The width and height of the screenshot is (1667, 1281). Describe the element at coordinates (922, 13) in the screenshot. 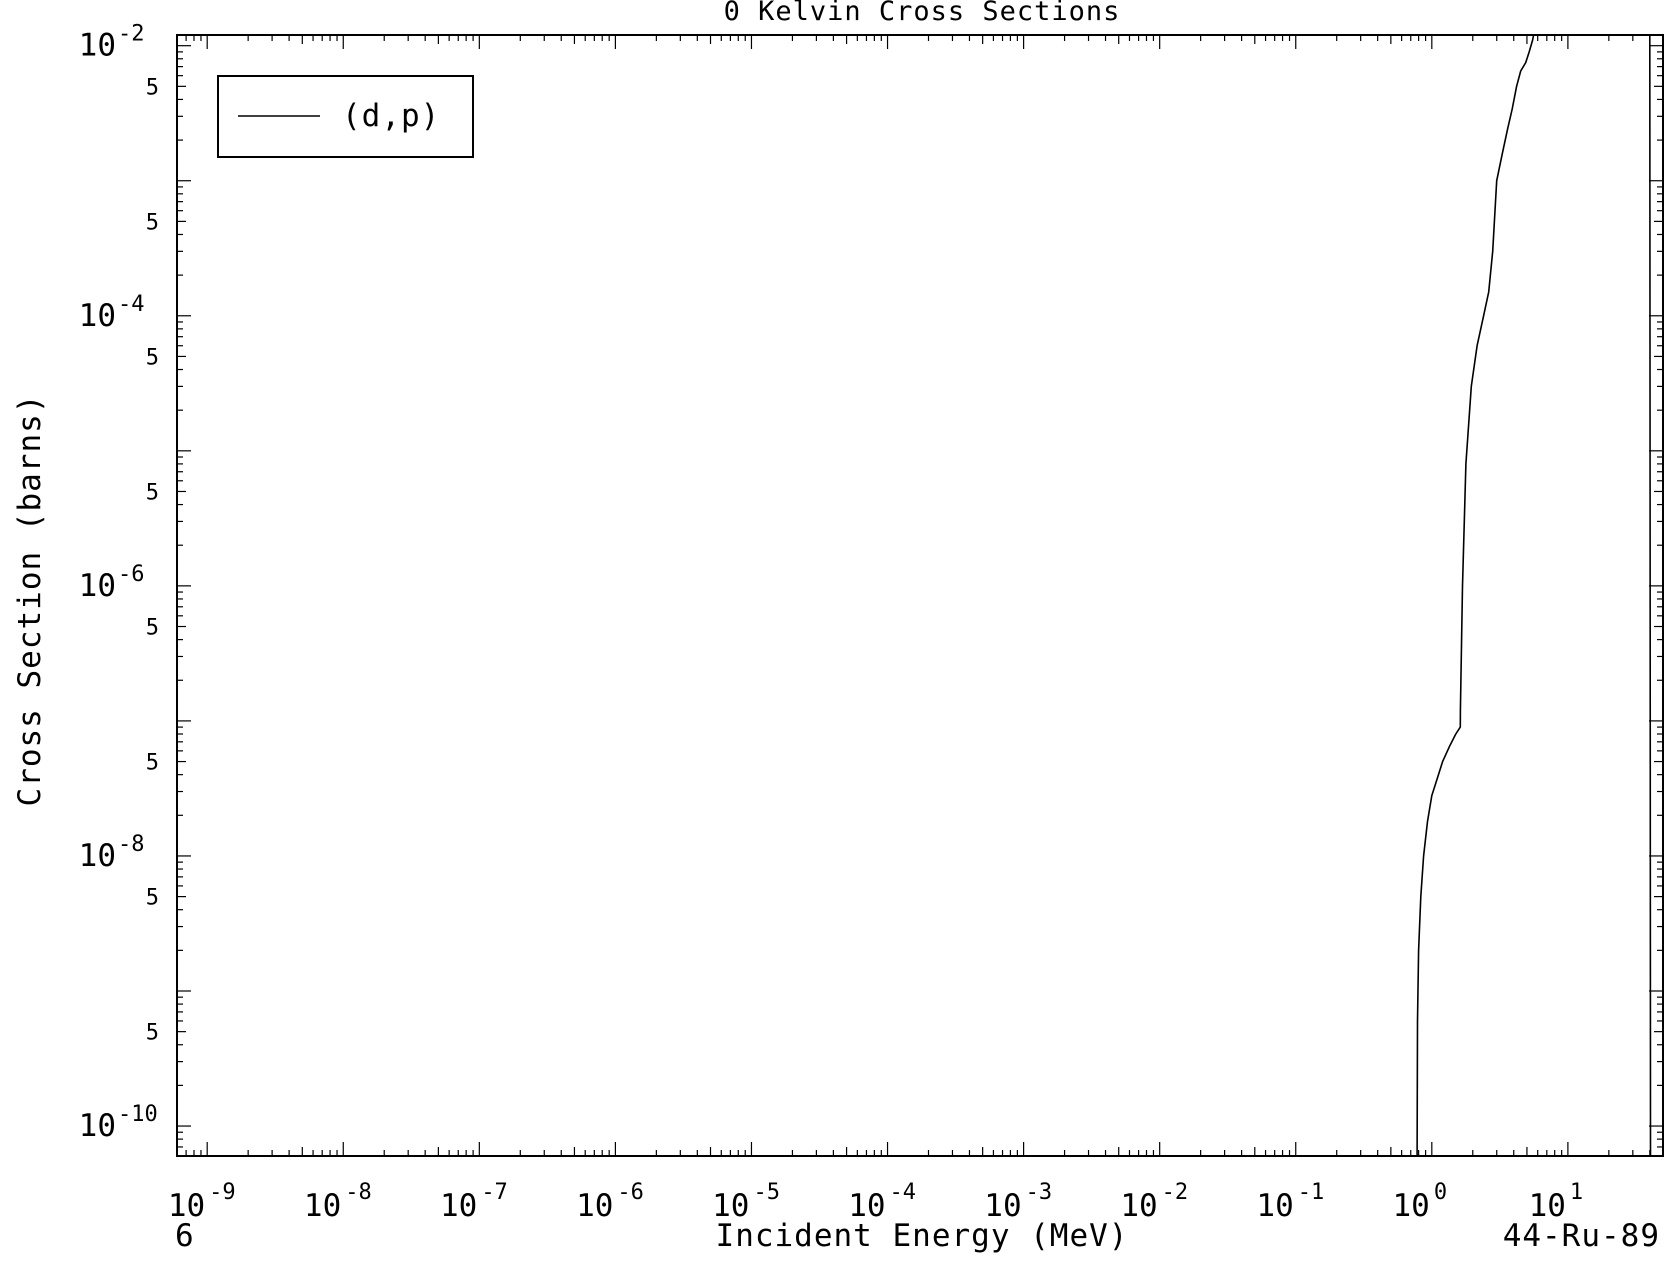

I see `chart-title: 0 Kelvin Cross Sections` at that location.